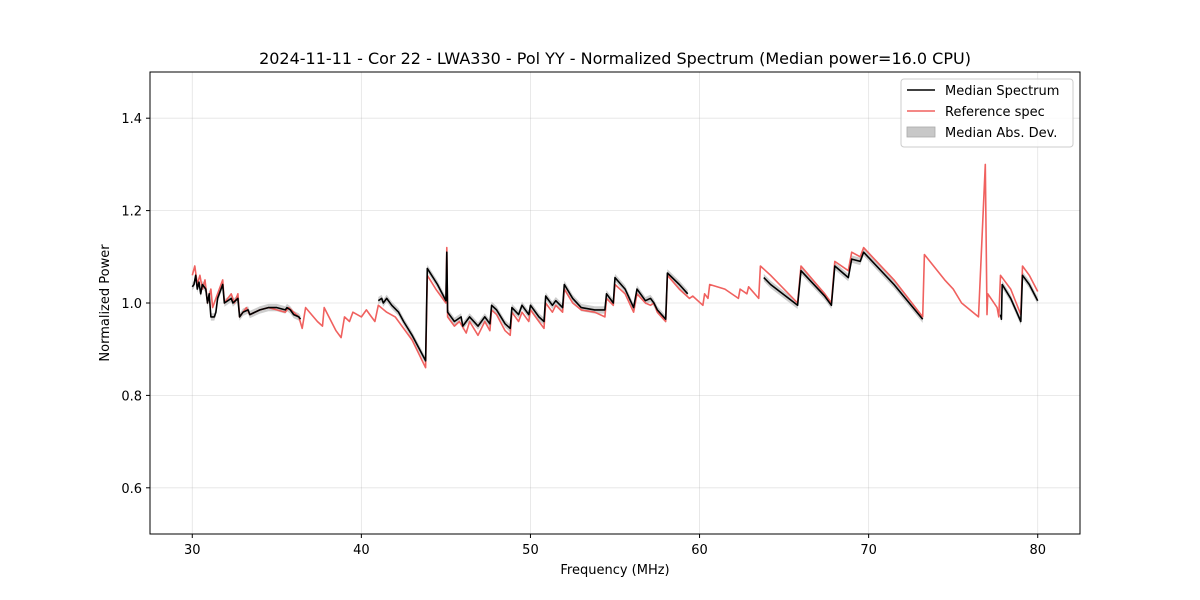  I want to click on y-tick-label: 1.0, so click(131, 304).